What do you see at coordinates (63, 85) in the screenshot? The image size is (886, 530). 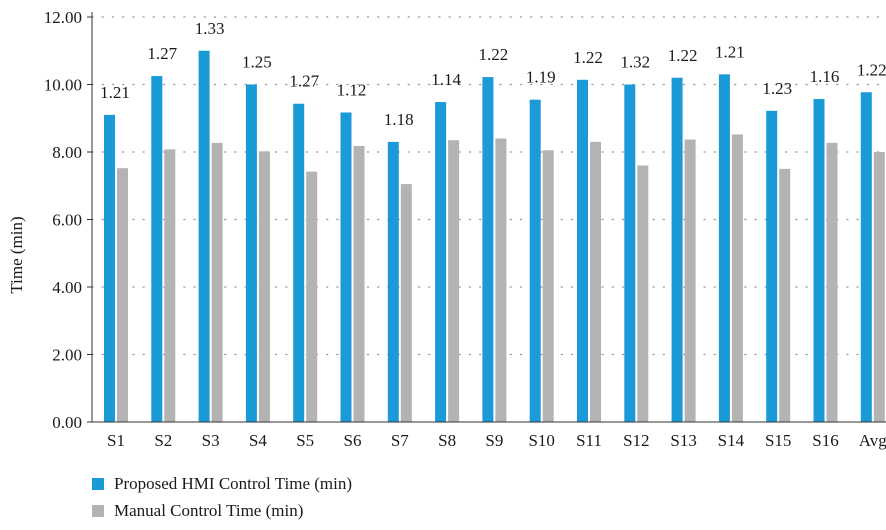 I see `y-tick-label: 10.00` at bounding box center [63, 85].